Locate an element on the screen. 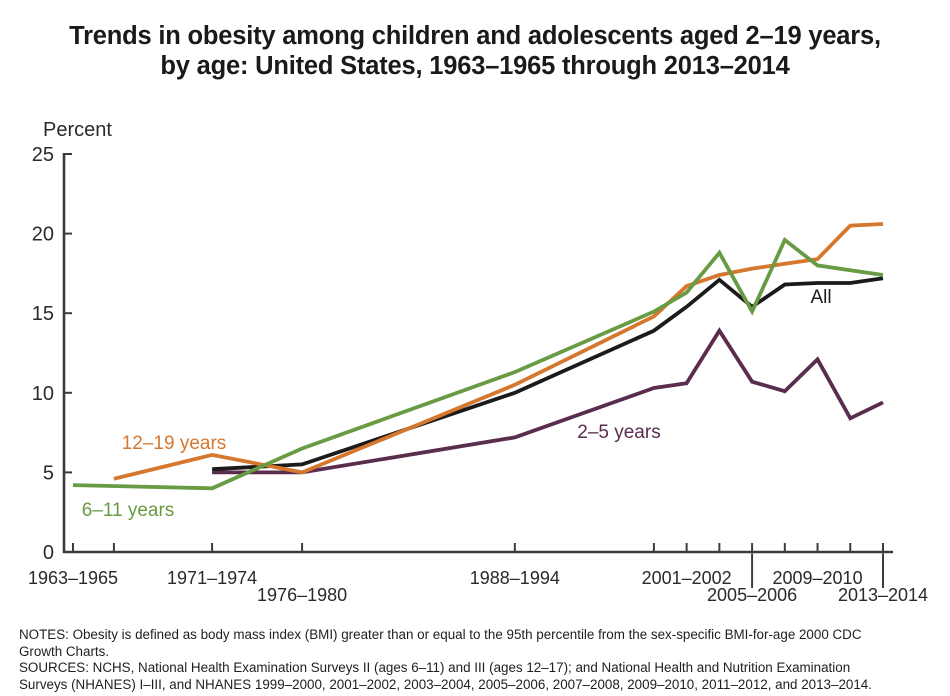  y-tick-label: 0 is located at coordinates (48, 553).